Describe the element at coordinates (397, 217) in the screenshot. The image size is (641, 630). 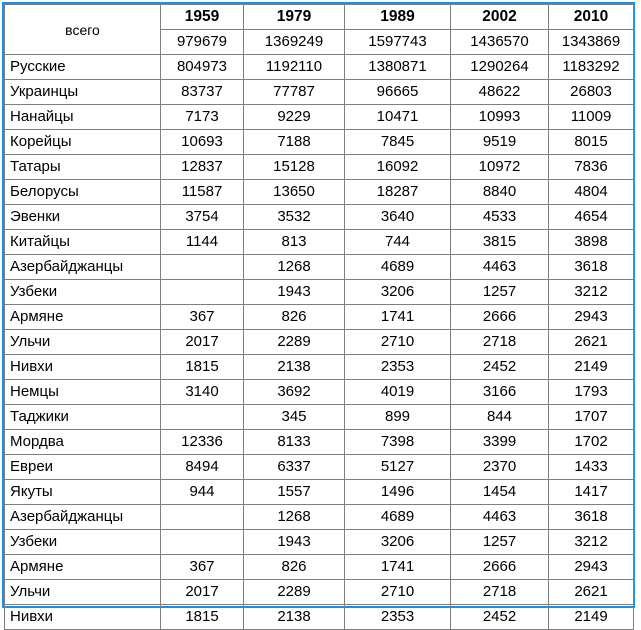
I see `population-value: 3640` at that location.